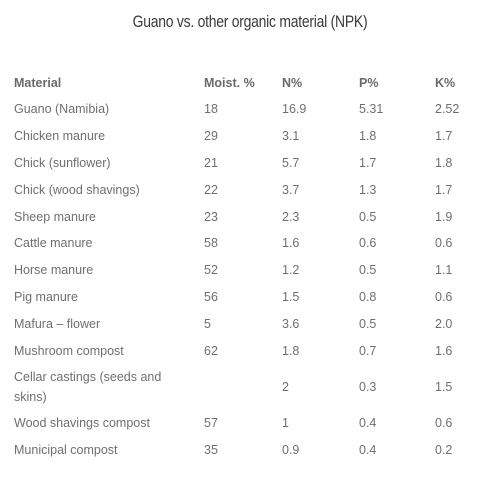  Describe the element at coordinates (447, 109) in the screenshot. I see `cell-potassium: 2.52` at that location.